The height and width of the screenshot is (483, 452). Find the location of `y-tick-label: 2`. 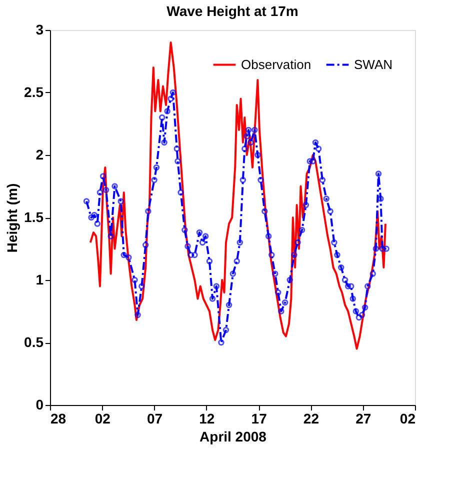

y-tick-label: 2 is located at coordinates (40, 154).